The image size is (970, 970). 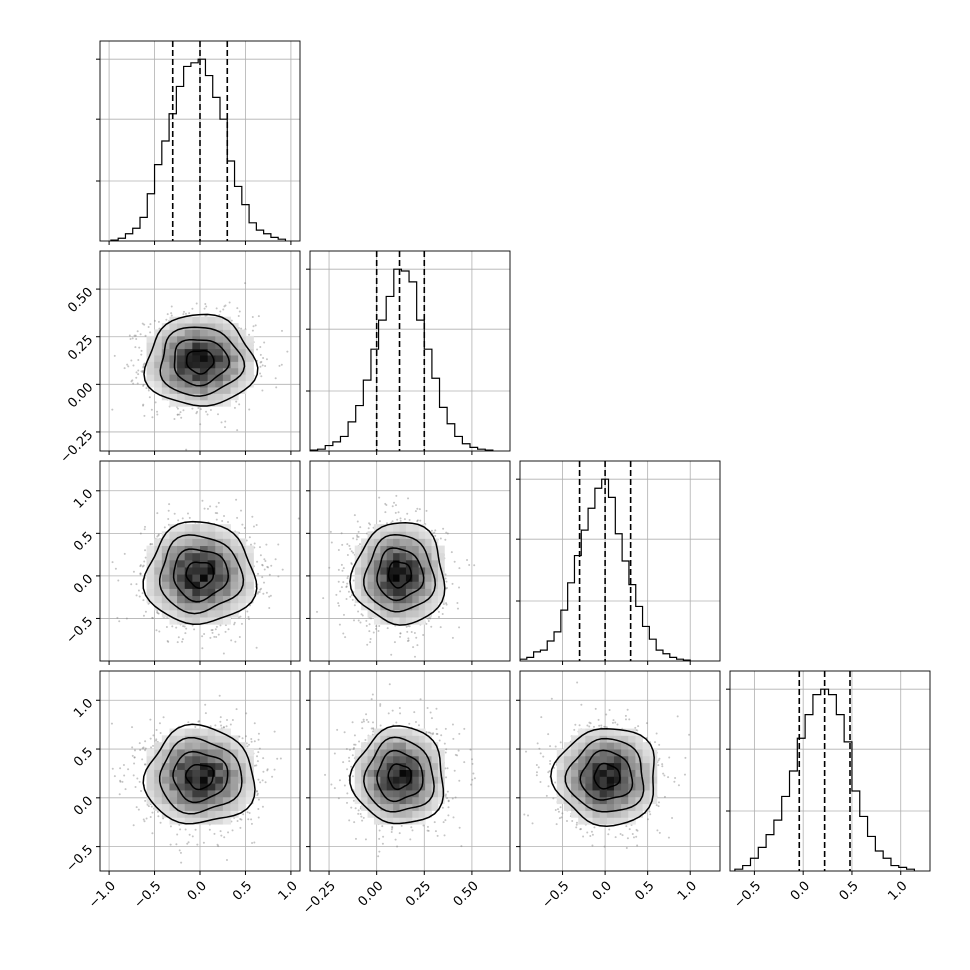 What do you see at coordinates (197, 891) in the screenshot?
I see `x-tick-label: 0.0` at bounding box center [197, 891].